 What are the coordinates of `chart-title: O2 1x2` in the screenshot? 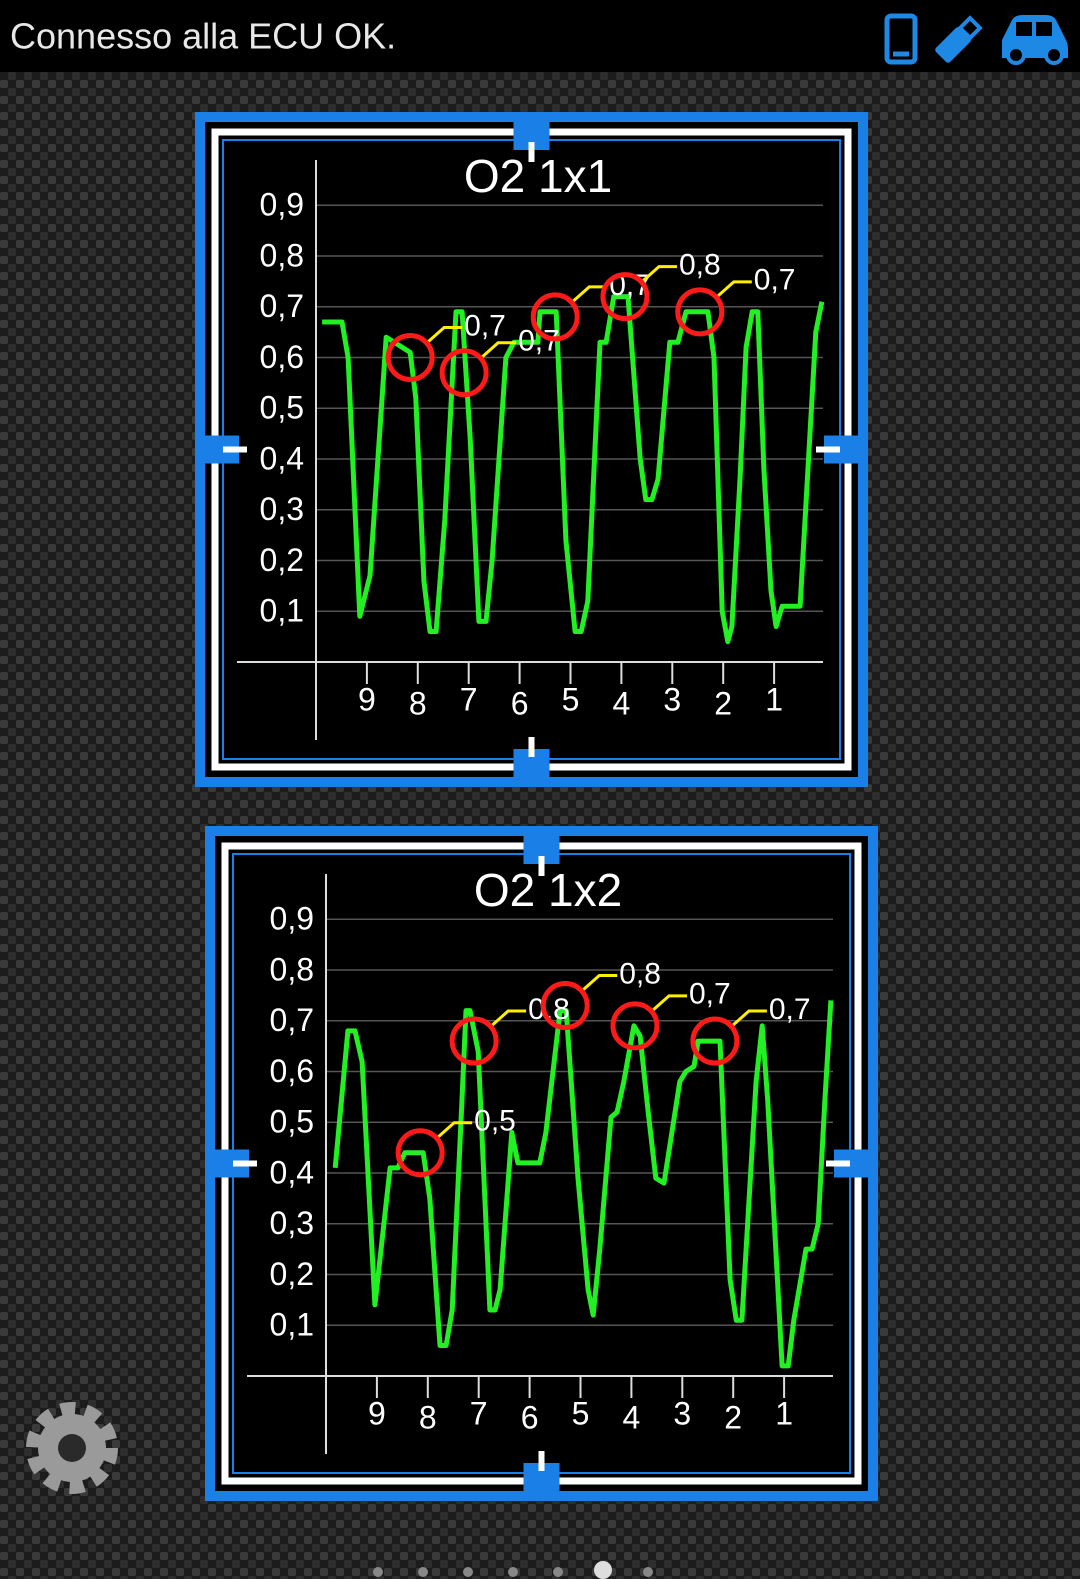 It's located at (548, 890).